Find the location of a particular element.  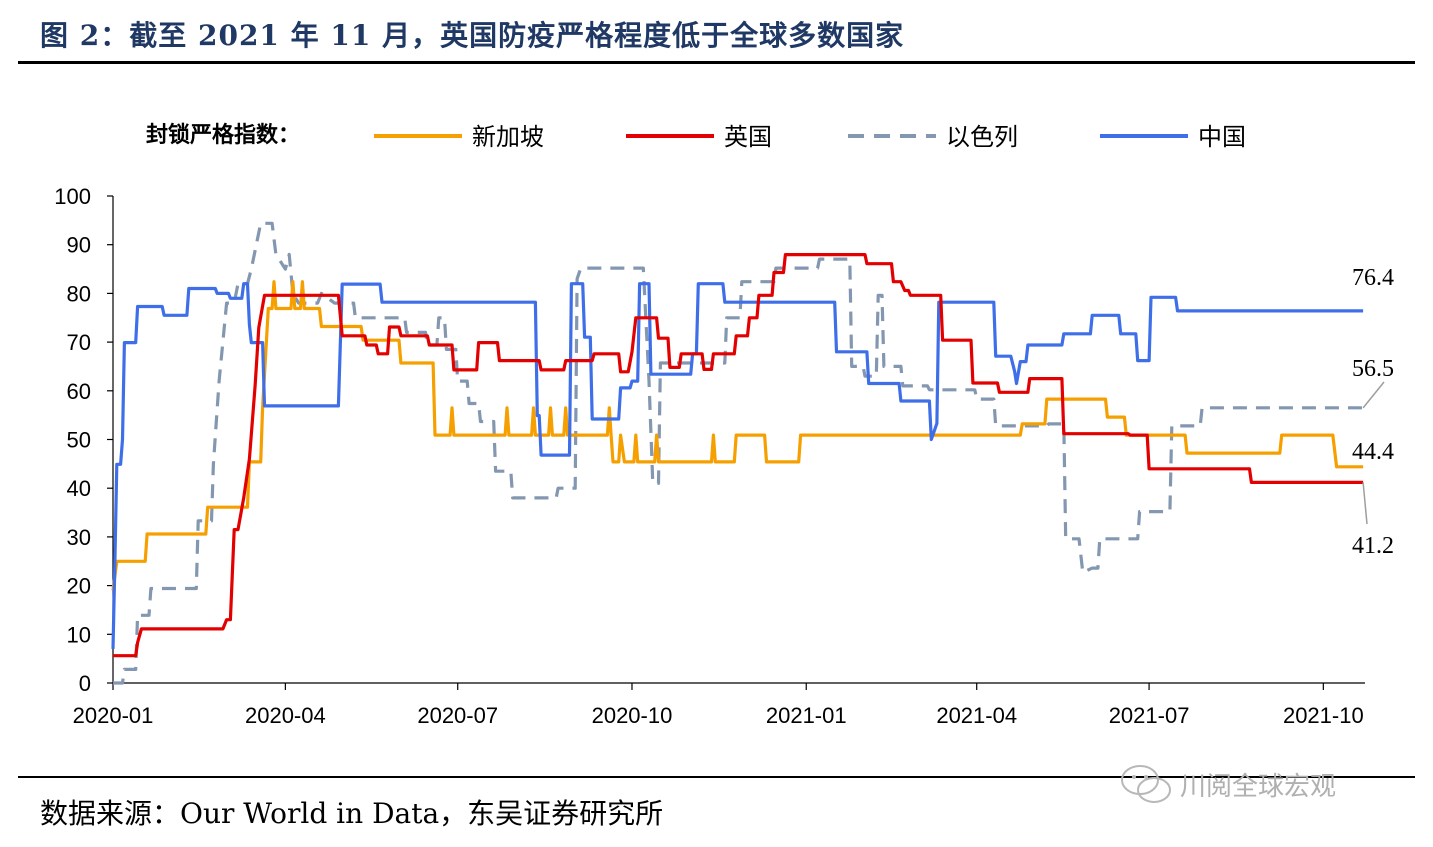

end-labels: 44.4 41.2 56.5 76.4 is located at coordinates (1373, 412).